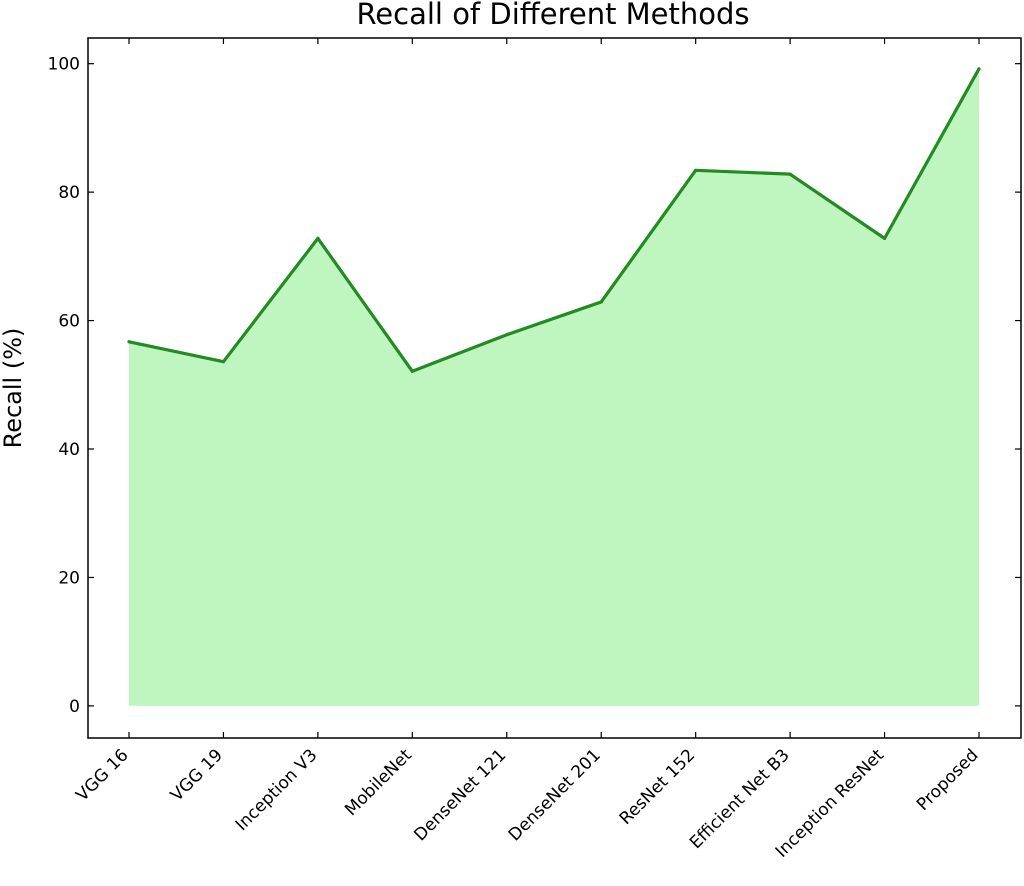 This screenshot has width=1024, height=886. What do you see at coordinates (555, 795) in the screenshot?
I see `x-tick-label: DenseNet 201` at bounding box center [555, 795].